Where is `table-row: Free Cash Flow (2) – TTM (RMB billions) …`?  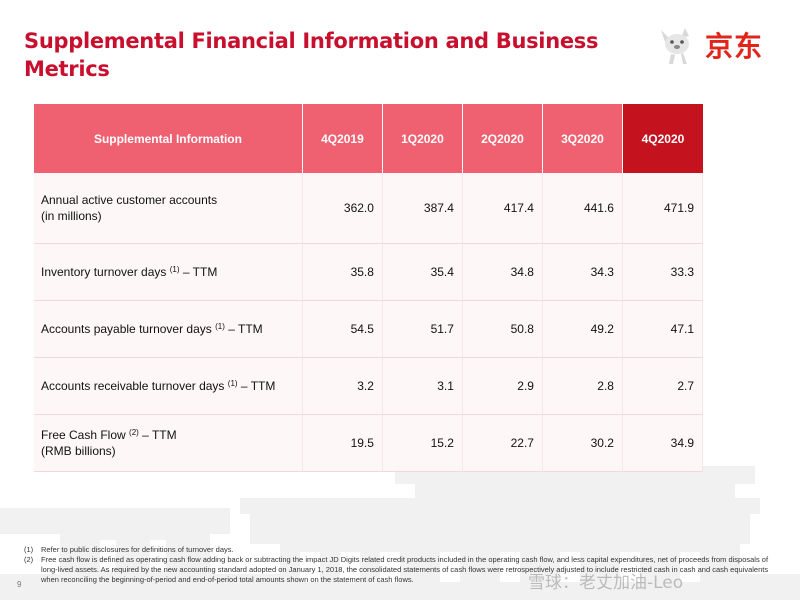
table-row: Free Cash Flow (2) – TTM (RMB billions) … is located at coordinates (368, 443).